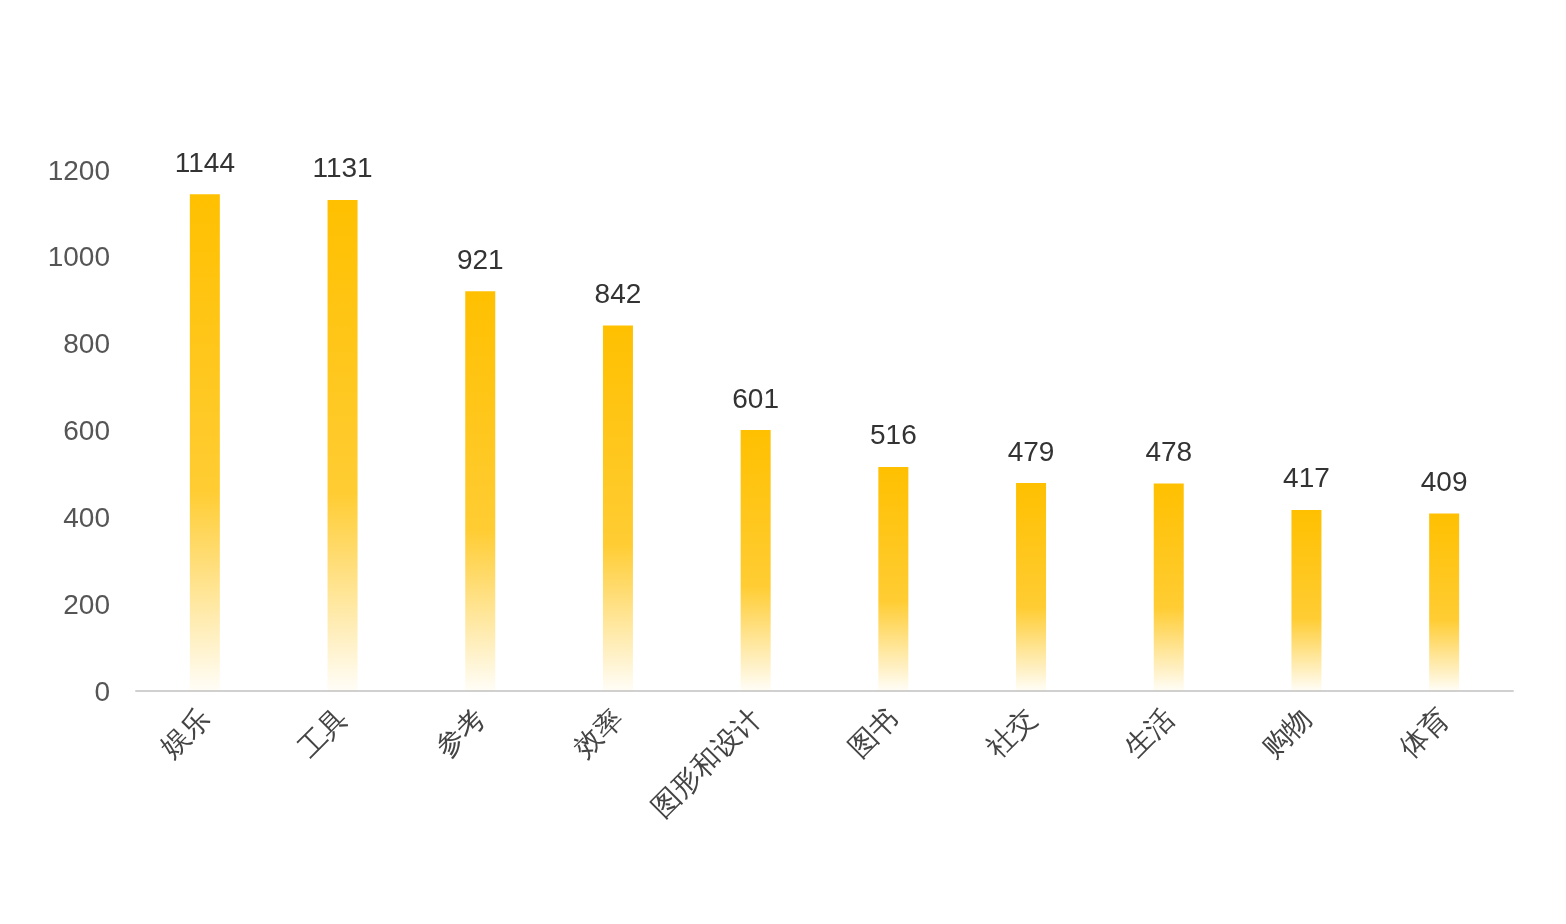 The height and width of the screenshot is (924, 1566). What do you see at coordinates (86, 604) in the screenshot?
I see `y-tick-label: 200` at bounding box center [86, 604].